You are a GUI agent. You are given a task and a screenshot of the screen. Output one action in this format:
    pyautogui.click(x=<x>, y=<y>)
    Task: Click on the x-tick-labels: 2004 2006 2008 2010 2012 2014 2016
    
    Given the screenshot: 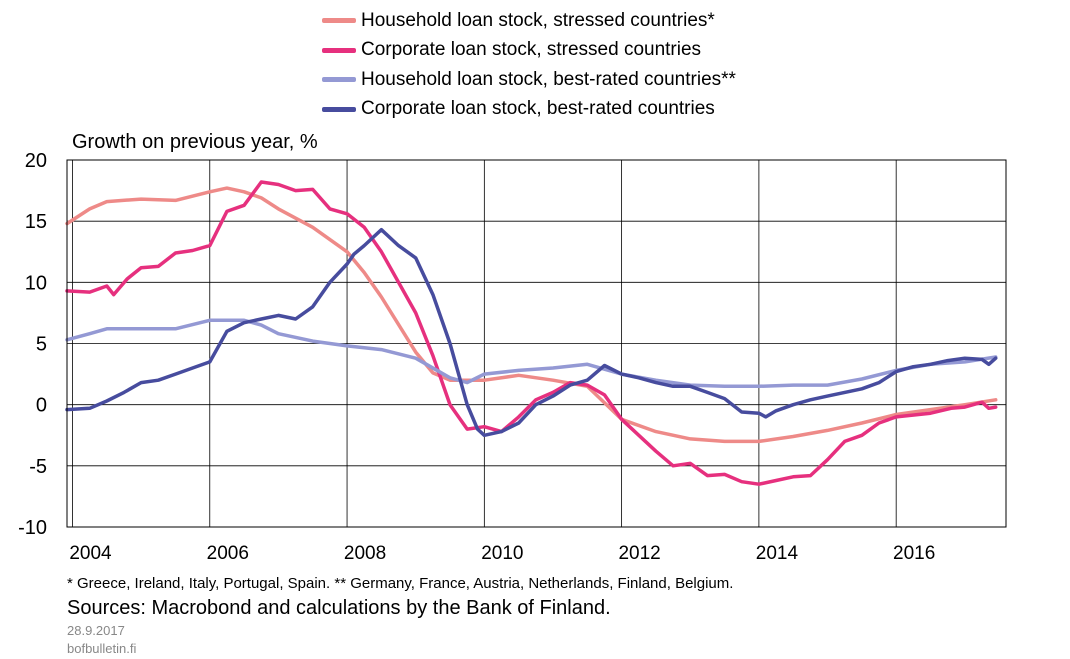 What is the action you would take?
    pyautogui.click(x=502, y=553)
    